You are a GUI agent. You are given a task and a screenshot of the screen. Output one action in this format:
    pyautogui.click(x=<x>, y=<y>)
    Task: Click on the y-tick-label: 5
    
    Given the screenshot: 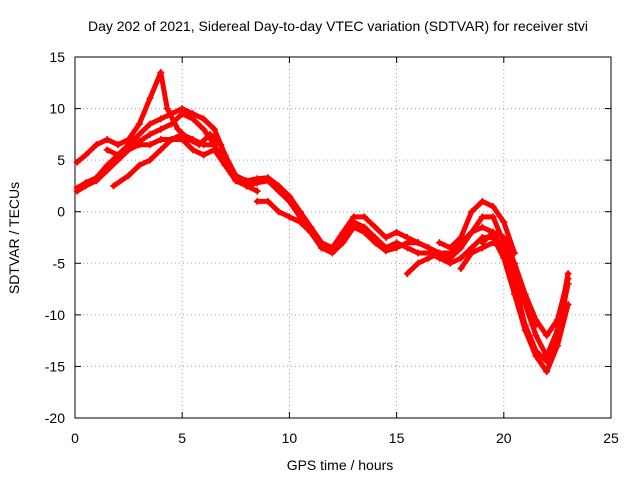 What is the action you would take?
    pyautogui.click(x=61, y=160)
    